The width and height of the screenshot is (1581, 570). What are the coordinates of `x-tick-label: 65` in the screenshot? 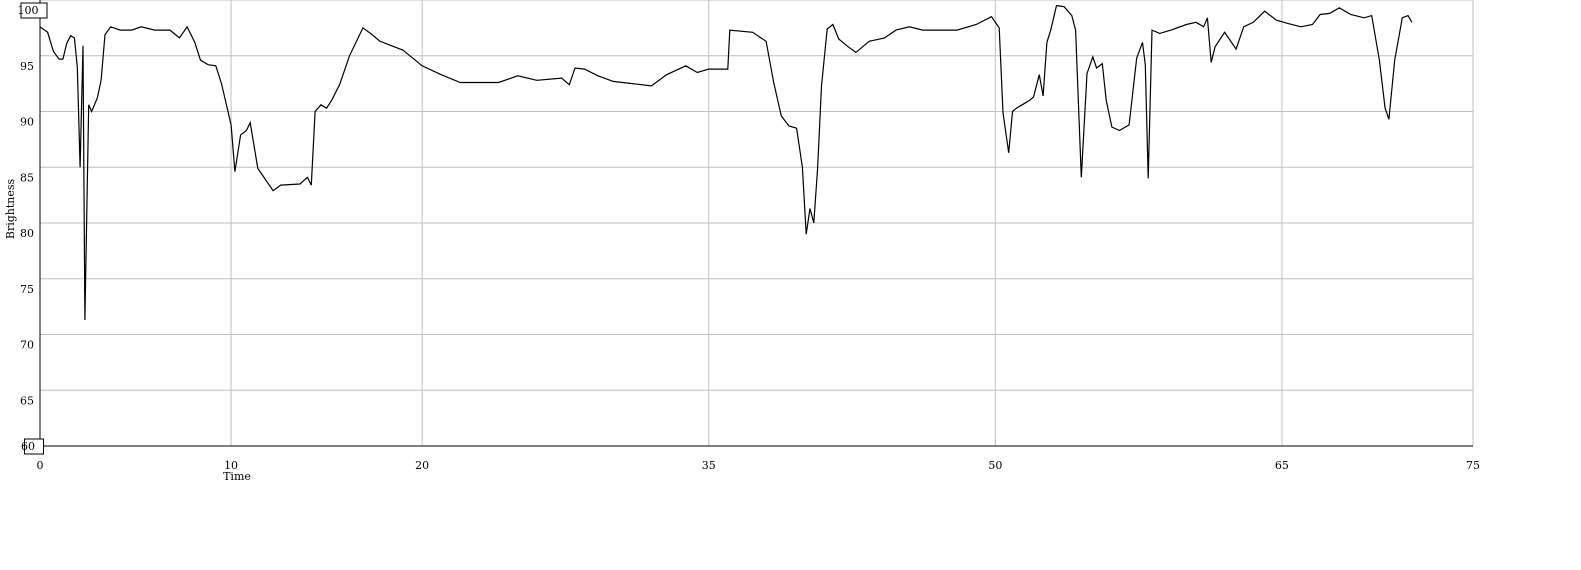 It's located at (1282, 465).